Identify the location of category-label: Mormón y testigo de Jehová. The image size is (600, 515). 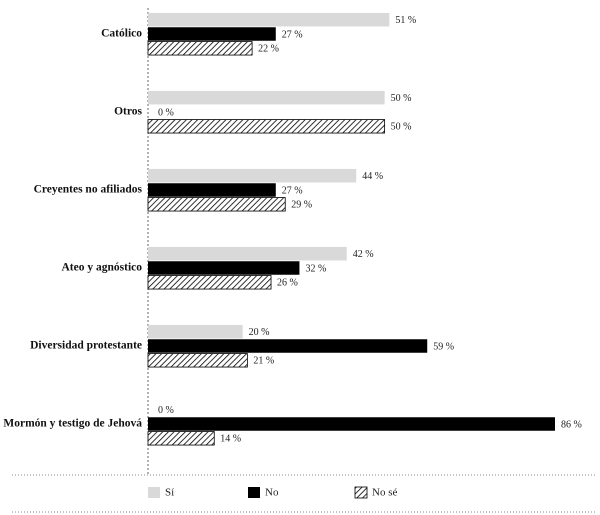
(72, 423).